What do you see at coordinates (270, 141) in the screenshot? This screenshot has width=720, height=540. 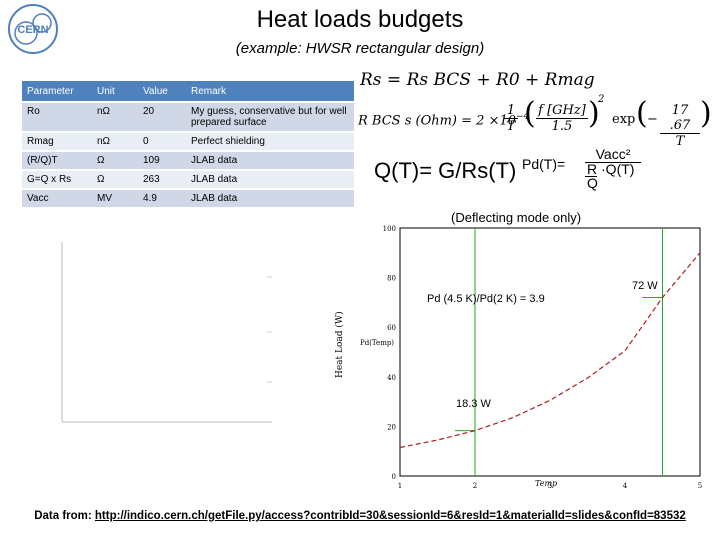 I see `cell-remark: Perfect shielding` at bounding box center [270, 141].